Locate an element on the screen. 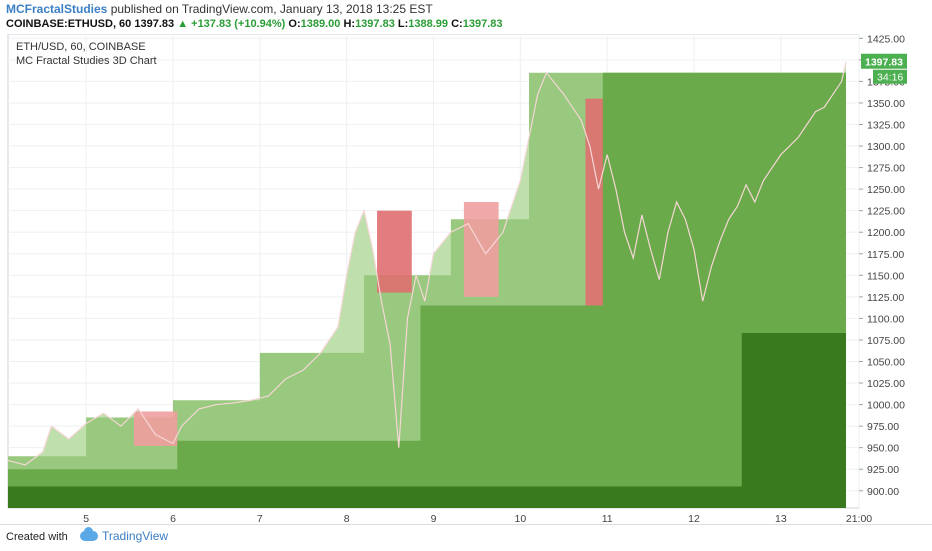 This screenshot has height=551, width=932. y-tick-label: 1275.00 is located at coordinates (886, 169).